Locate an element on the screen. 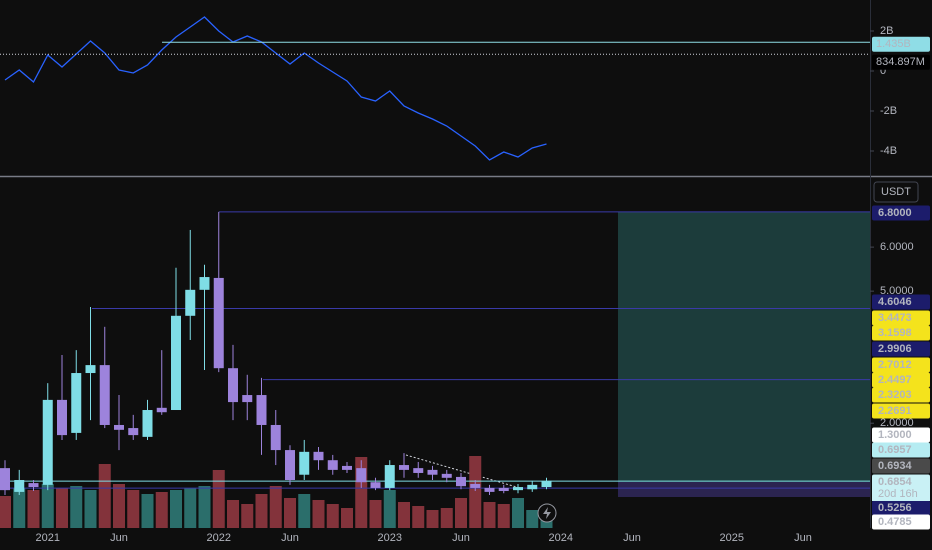 The width and height of the screenshot is (932, 550). x-tick-label: 2021 is located at coordinates (48, 538).